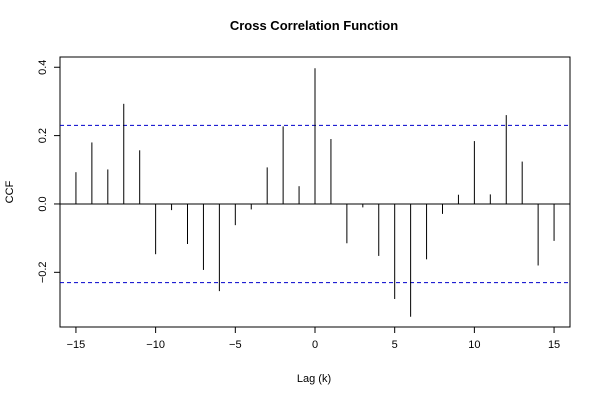 This screenshot has height=400, width=599. I want to click on x-axis-label: Lag (k), so click(314, 379).